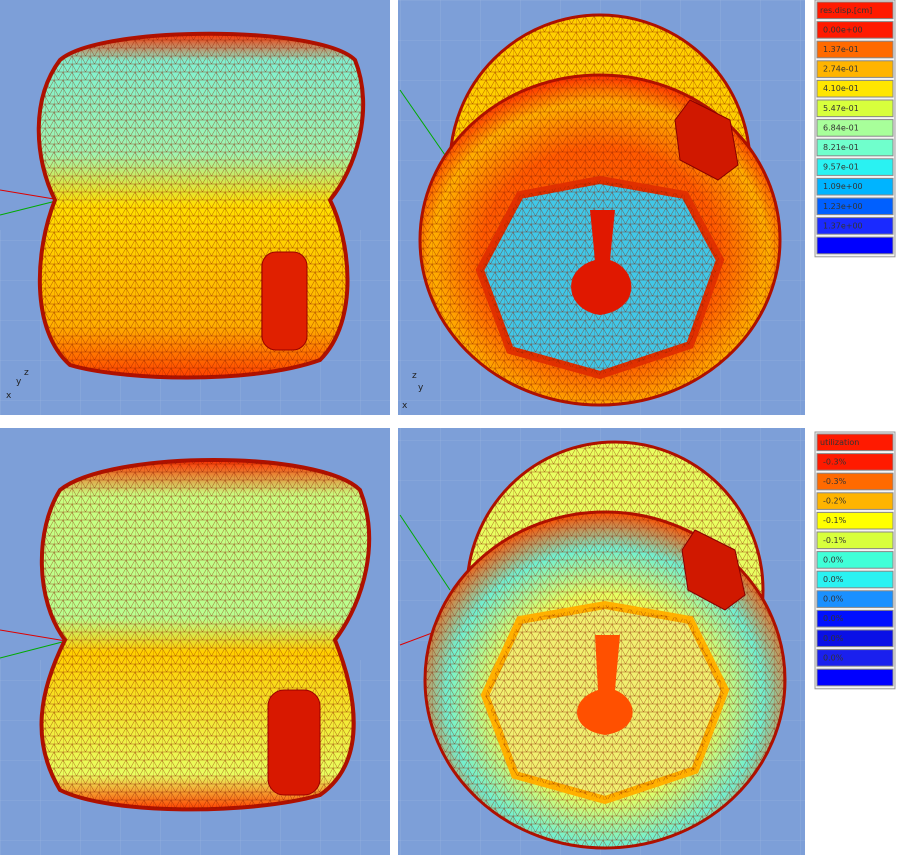 Image resolution: width=897 pixels, height=855 pixels. Describe the element at coordinates (201, 205) in the screenshot. I see `mesh` at that location.